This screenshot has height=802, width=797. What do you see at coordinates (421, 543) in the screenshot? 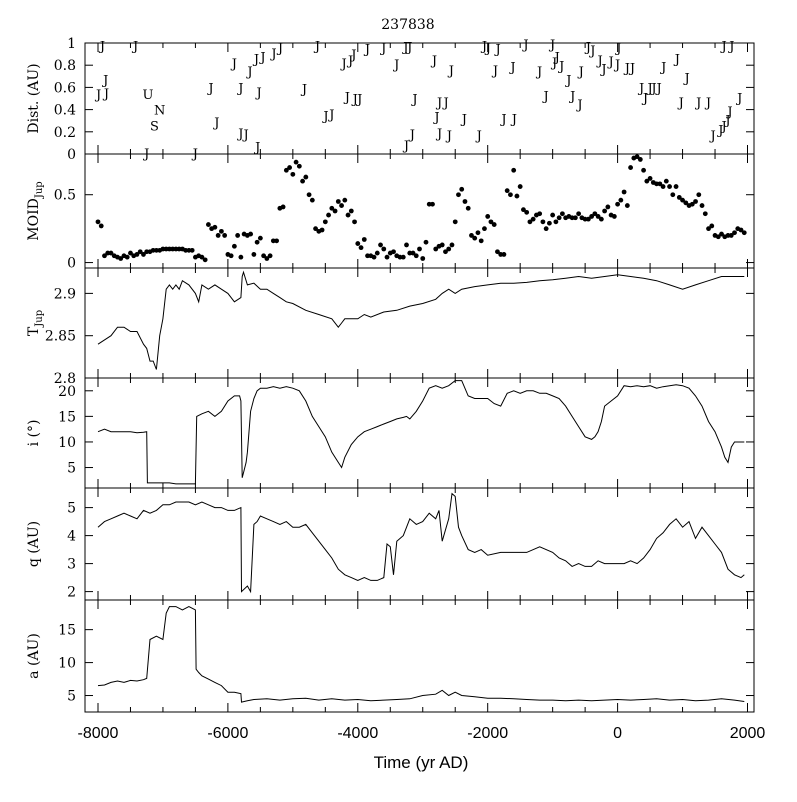
I see `series-line-q` at bounding box center [421, 543].